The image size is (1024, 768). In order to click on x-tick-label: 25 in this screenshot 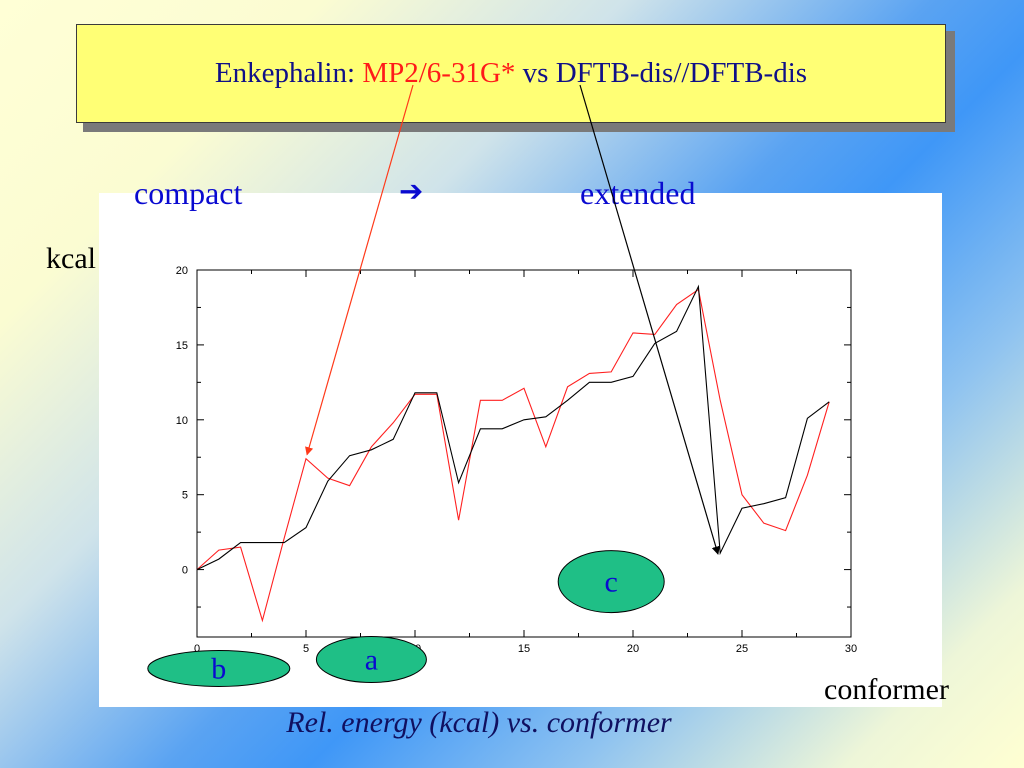, I will do `click(742, 649)`.